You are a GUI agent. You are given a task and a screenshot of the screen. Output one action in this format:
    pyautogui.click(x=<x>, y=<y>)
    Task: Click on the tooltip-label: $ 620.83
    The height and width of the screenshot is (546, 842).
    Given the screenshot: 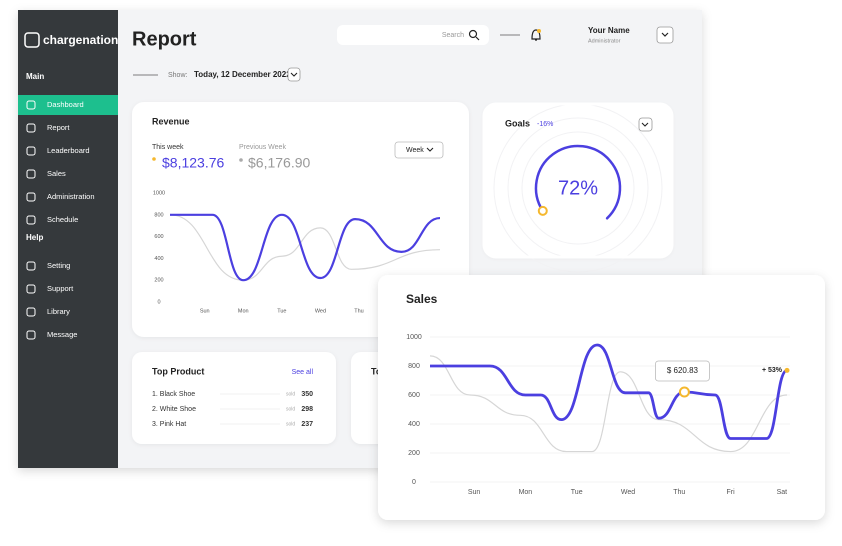 What is the action you would take?
    pyautogui.click(x=683, y=370)
    